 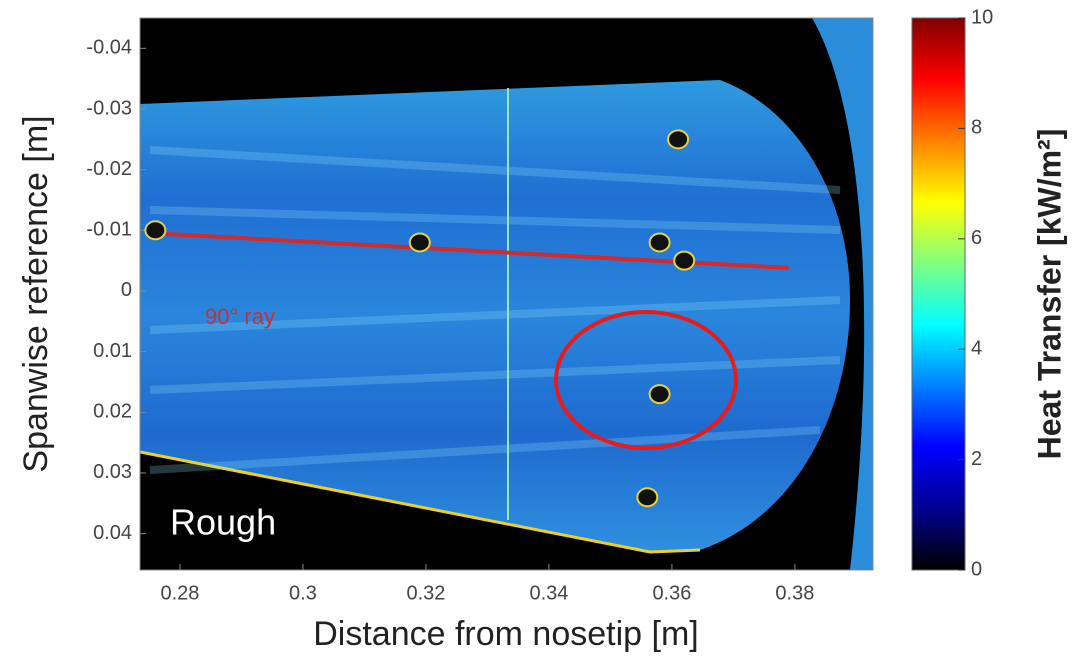 I want to click on x-tick-label: 0.28, so click(x=180, y=593).